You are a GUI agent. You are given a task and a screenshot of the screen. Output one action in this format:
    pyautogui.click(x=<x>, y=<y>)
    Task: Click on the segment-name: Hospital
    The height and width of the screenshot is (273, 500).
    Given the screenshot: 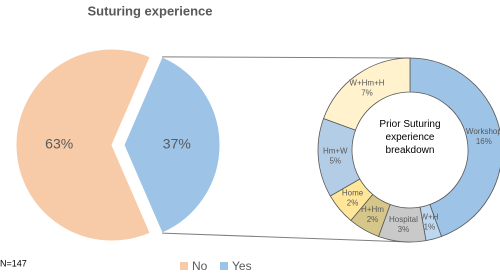 What is the action you would take?
    pyautogui.click(x=403, y=219)
    